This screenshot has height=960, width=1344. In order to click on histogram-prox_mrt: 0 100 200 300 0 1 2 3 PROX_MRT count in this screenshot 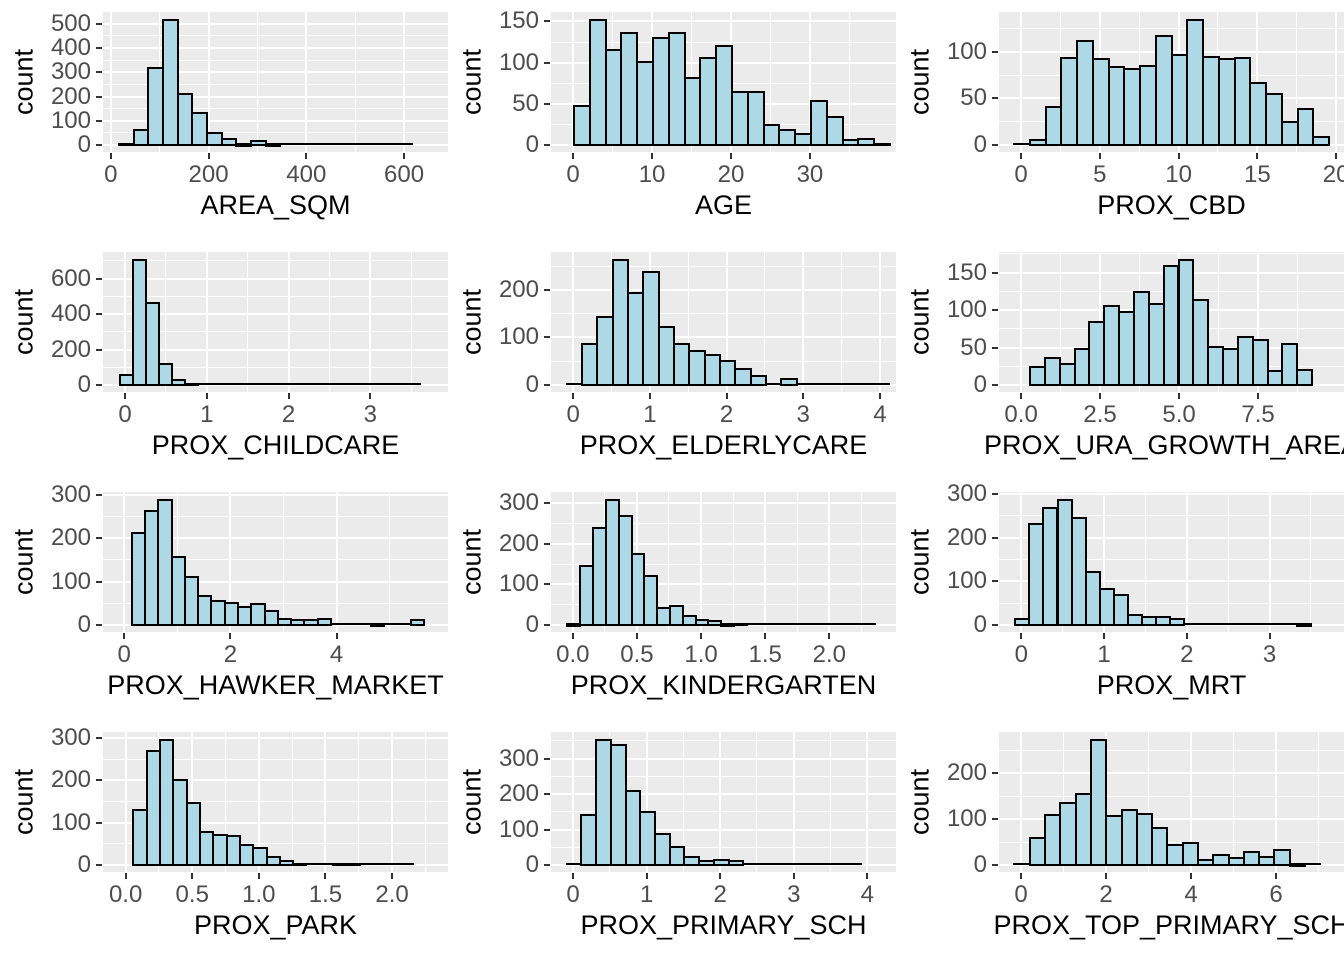, I will do `click(1120, 600)`.